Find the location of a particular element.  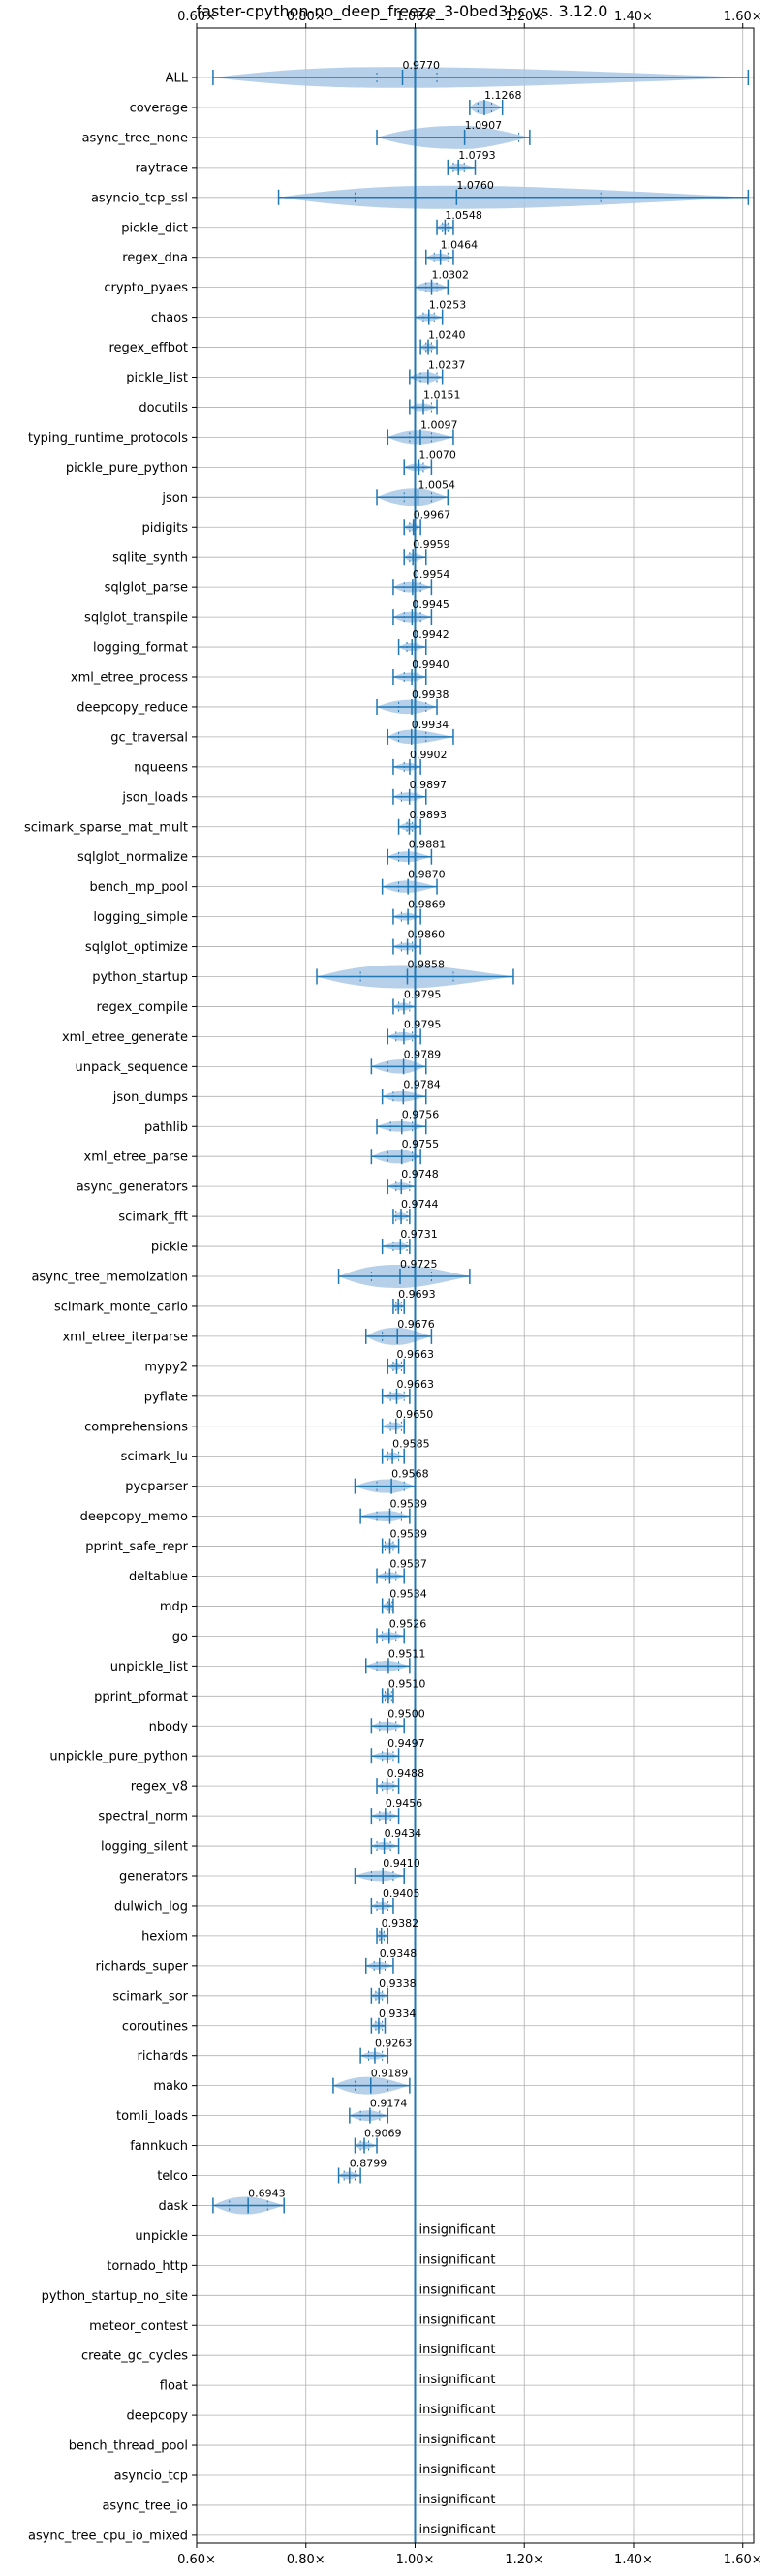

value-label: 1.0548 is located at coordinates (463, 215).